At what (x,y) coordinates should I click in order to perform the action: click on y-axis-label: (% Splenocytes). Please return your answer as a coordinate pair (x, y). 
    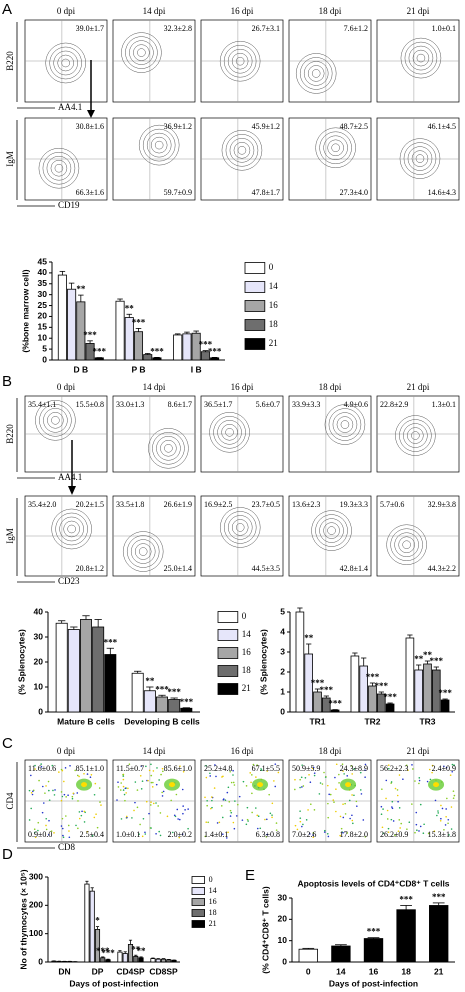
    Looking at the image, I should click on (263, 662).